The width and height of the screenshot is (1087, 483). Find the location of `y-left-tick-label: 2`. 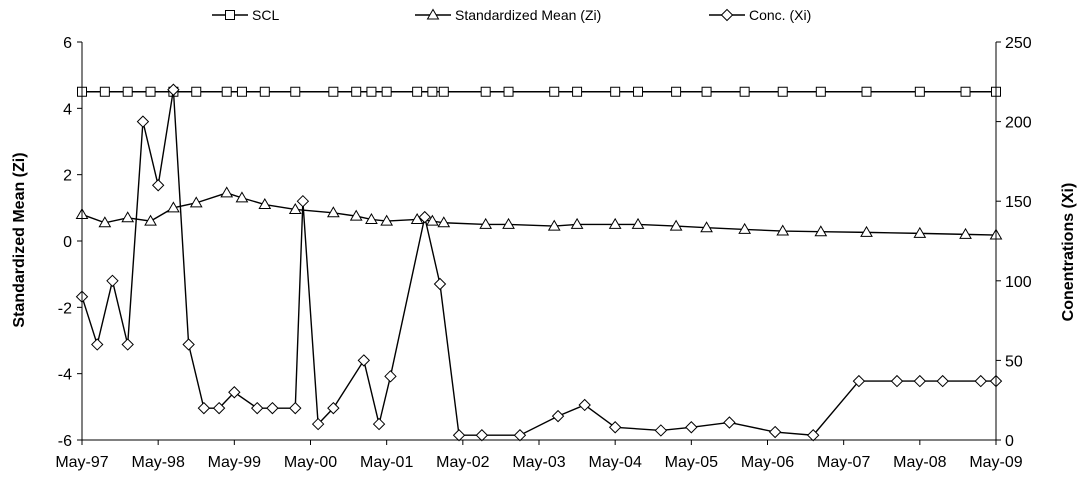

y-left-tick-label: 2 is located at coordinates (67, 176).